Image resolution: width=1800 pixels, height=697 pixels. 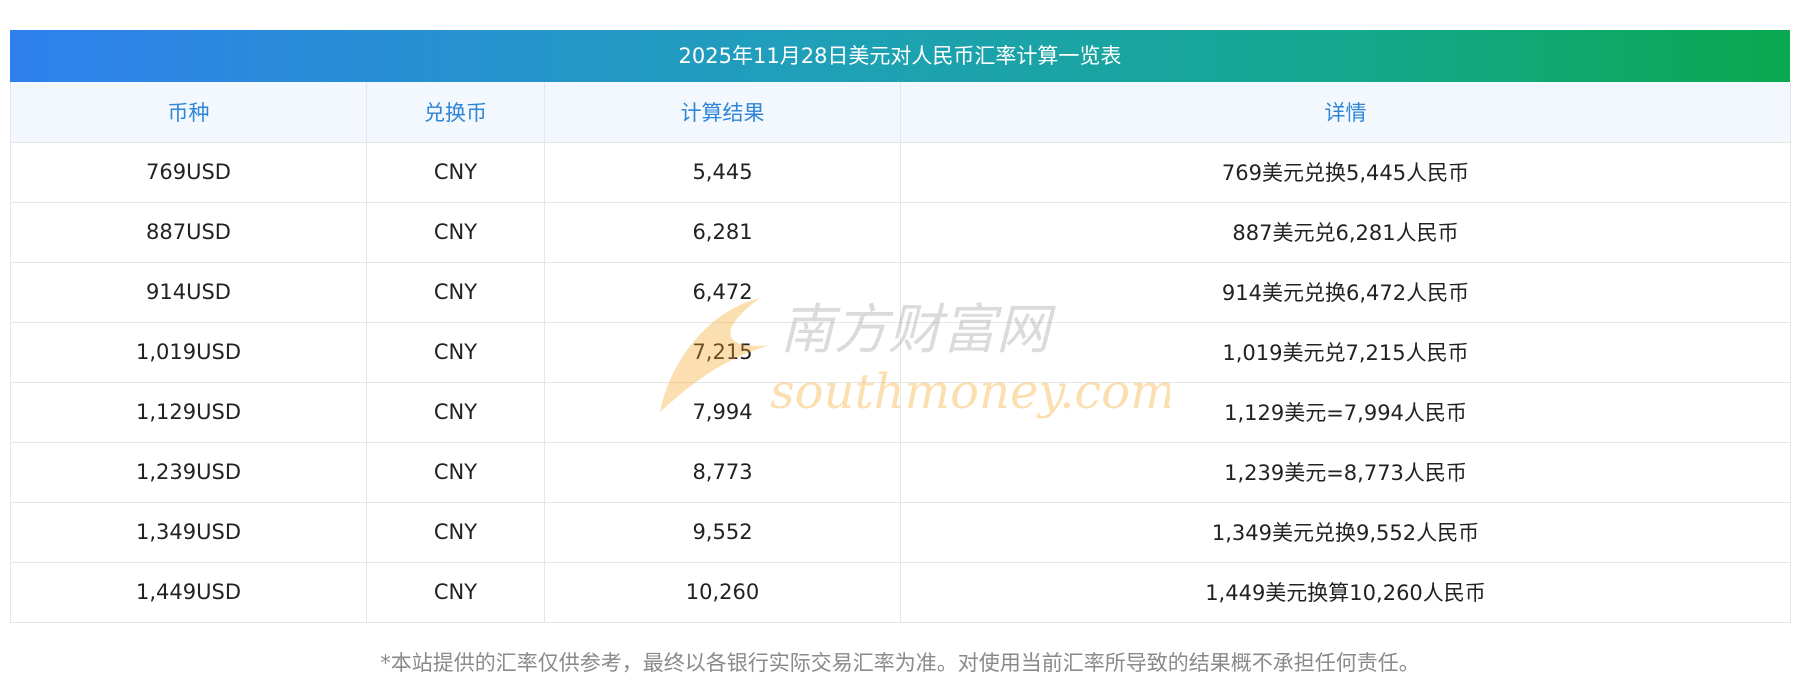 I want to click on cell-result: 6,281, so click(x=722, y=232).